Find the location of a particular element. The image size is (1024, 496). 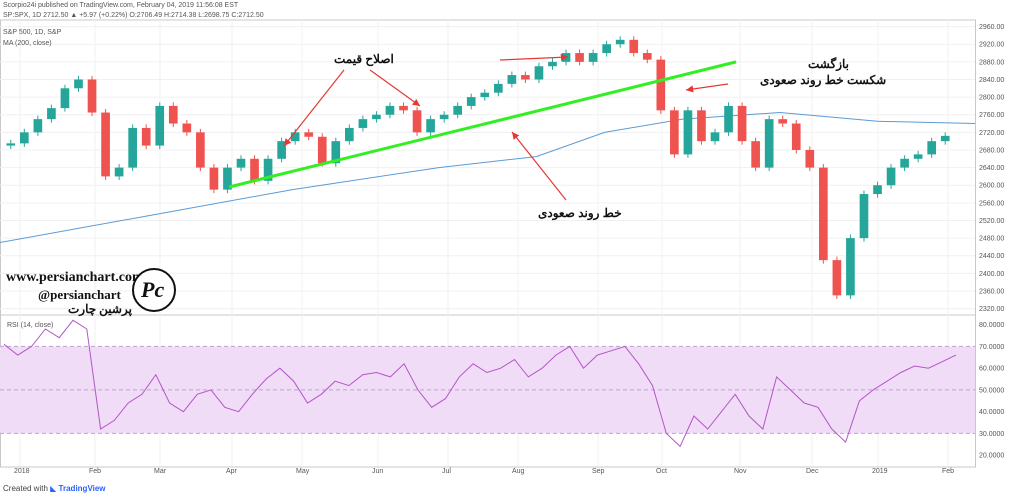

watermark-handle: @persianchart is located at coordinates (79, 294).